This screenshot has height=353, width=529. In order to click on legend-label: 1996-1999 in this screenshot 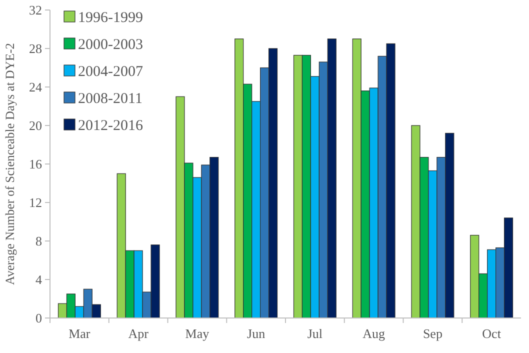, I will do `click(110, 18)`.